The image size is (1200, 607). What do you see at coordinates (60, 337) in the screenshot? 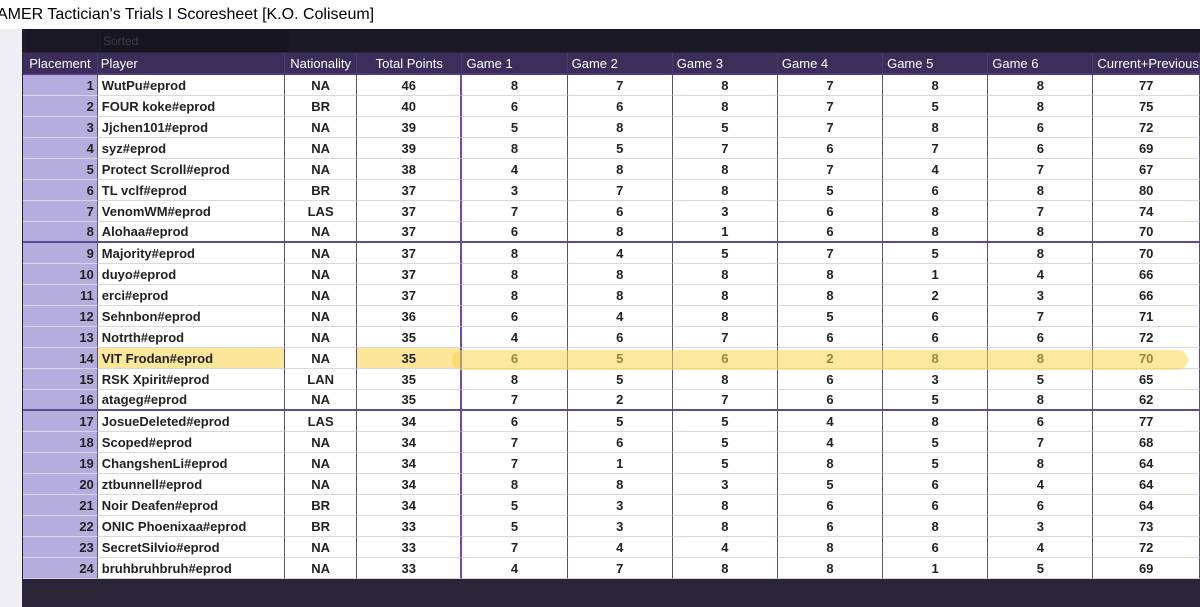
I see `placement-cell: 13` at bounding box center [60, 337].